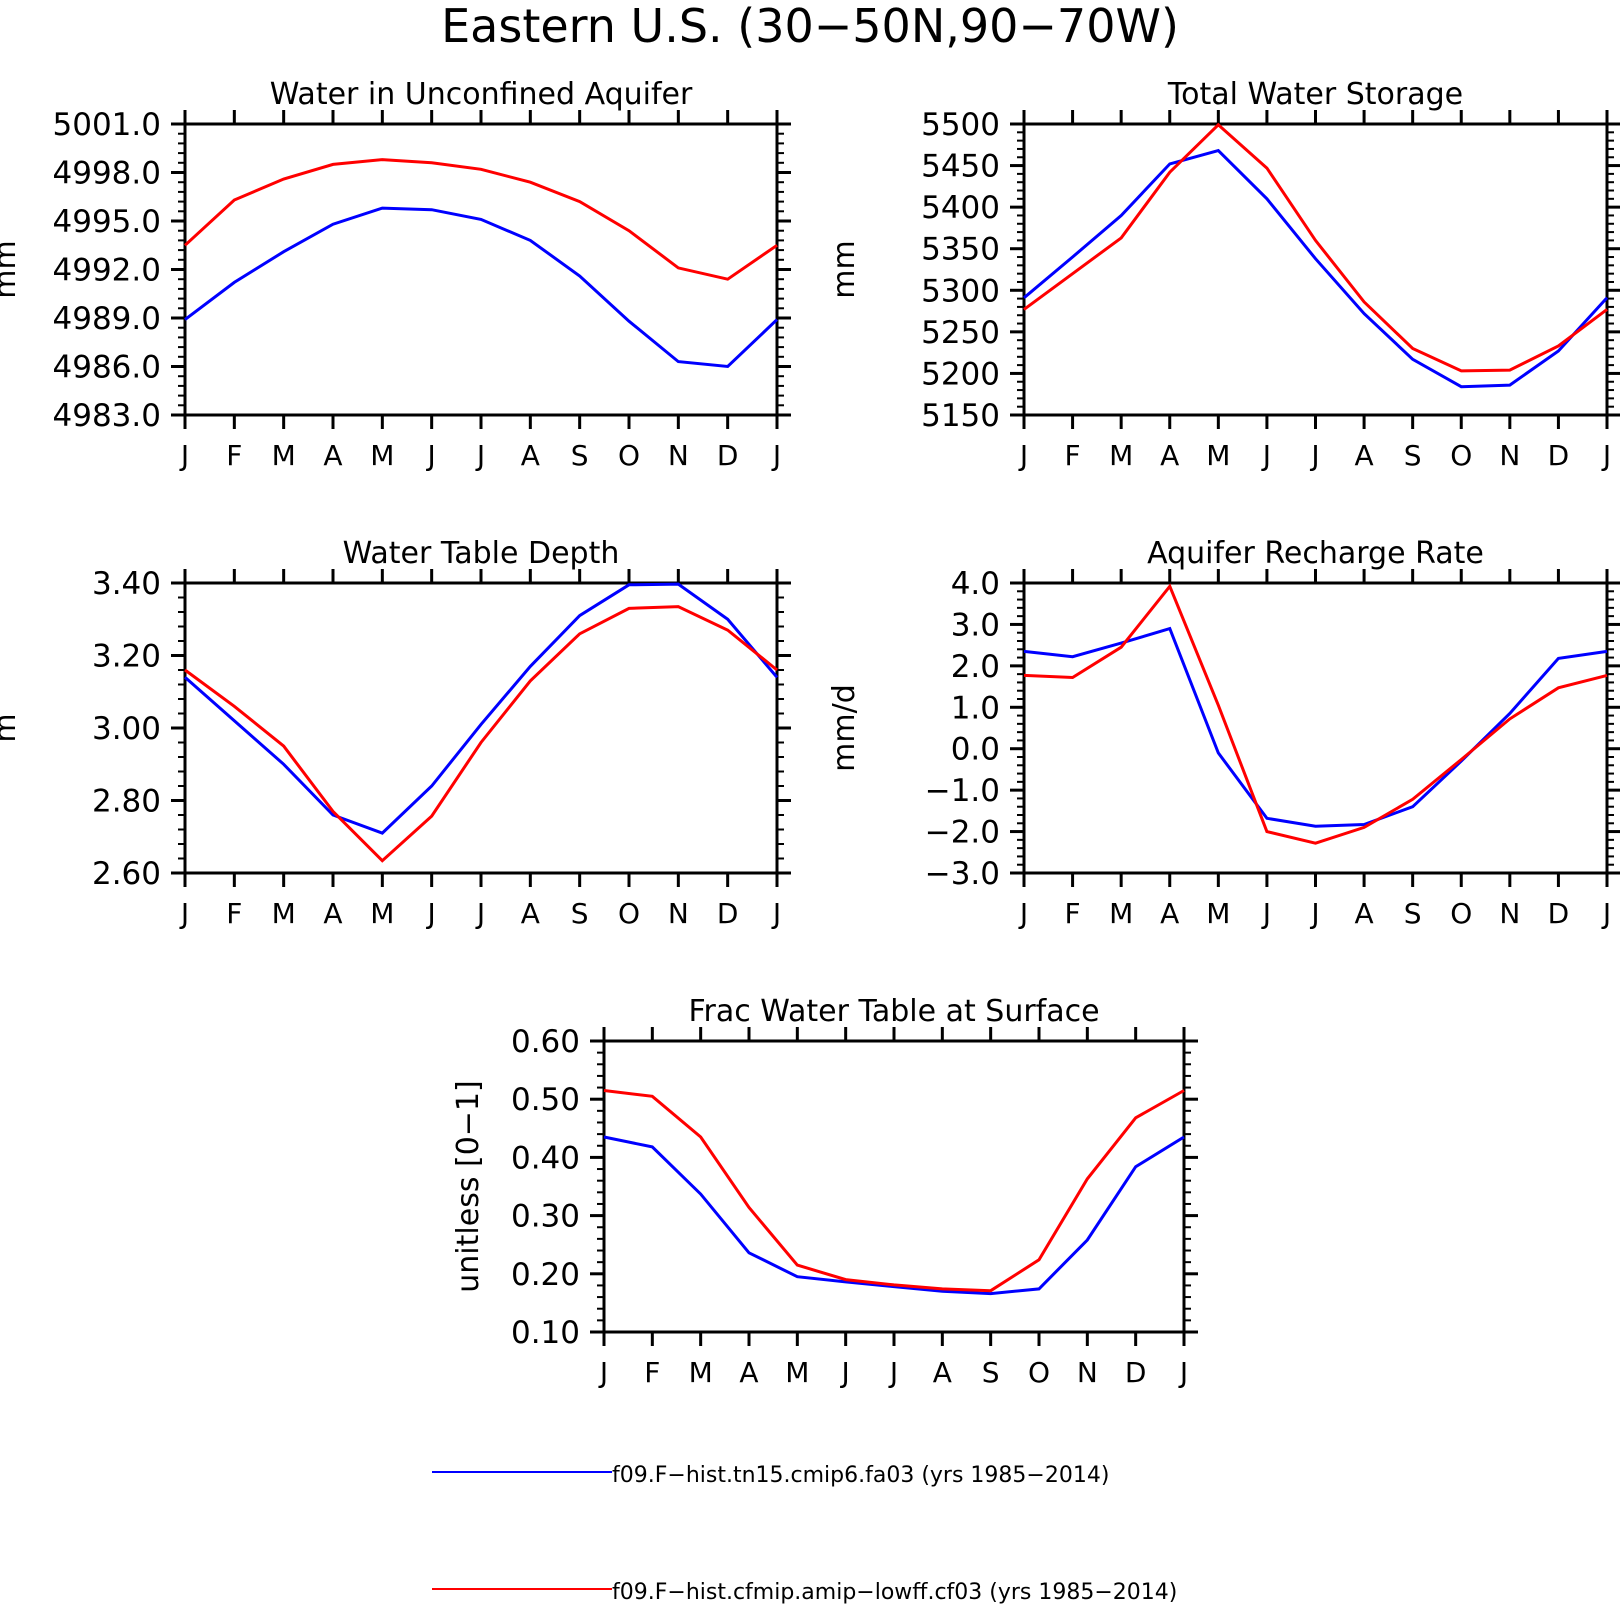 The width and height of the screenshot is (1620, 1608). Describe the element at coordinates (960, 374) in the screenshot. I see `y-tick-label: 5200` at that location.